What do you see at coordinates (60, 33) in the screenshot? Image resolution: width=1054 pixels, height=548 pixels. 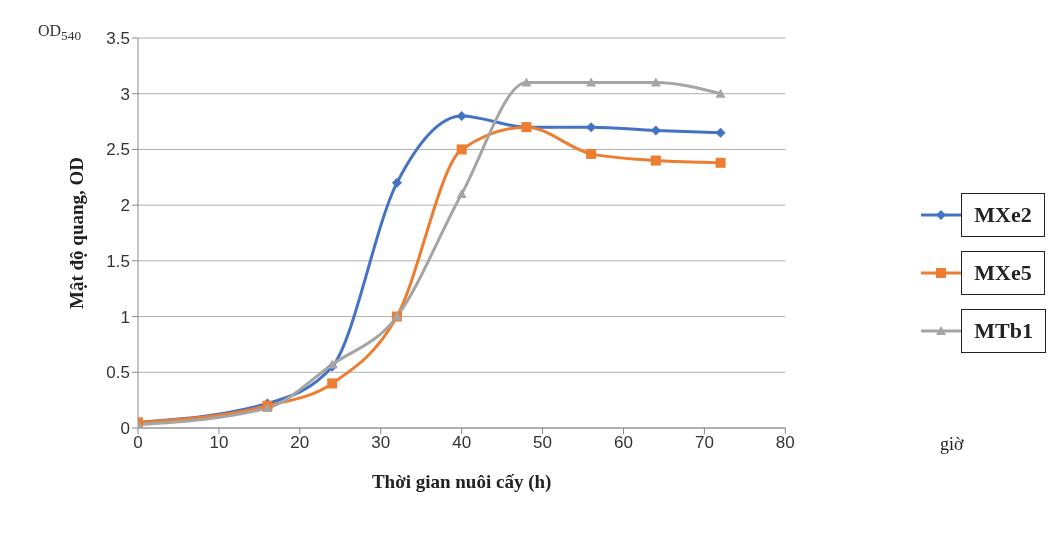 I see `text: OD$_{540}$` at bounding box center [60, 33].